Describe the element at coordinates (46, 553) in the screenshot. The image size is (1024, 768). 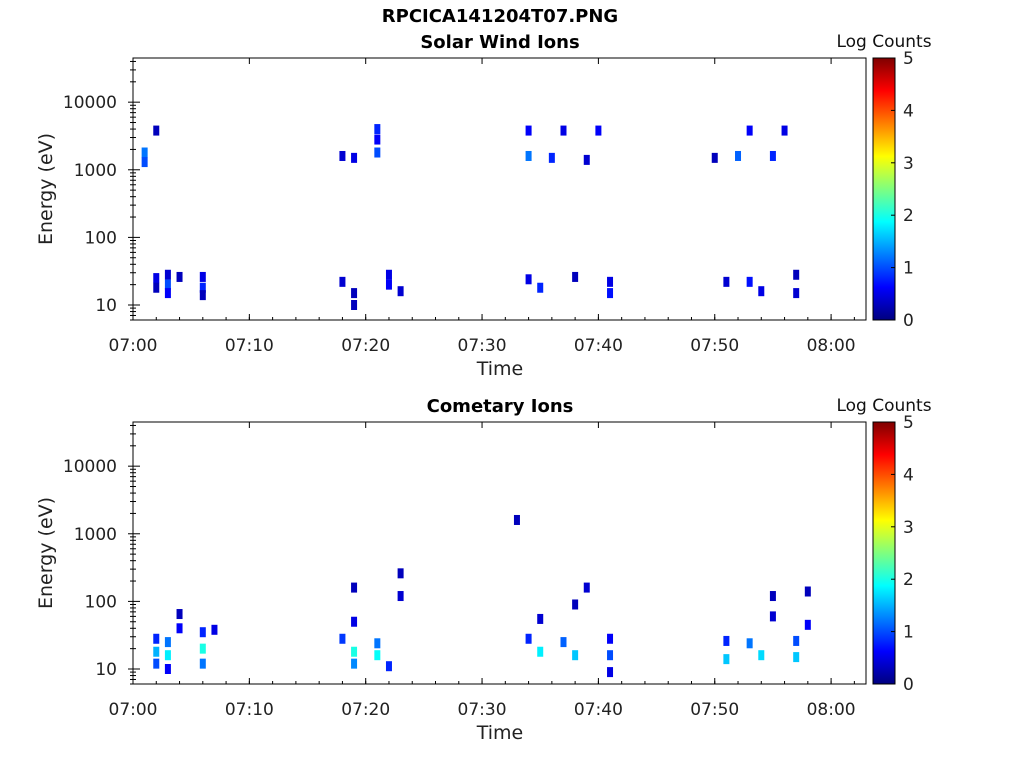
I see `y-axis-label-cometary: Energy (eV)` at that location.